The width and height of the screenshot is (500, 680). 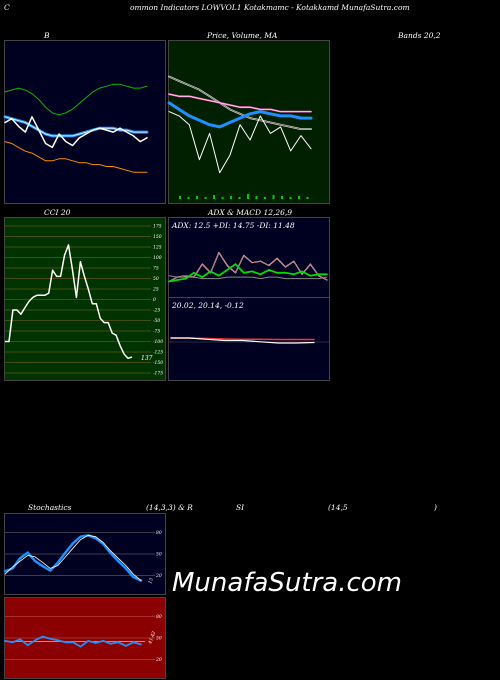 I want to click on rsi-tick-label: 20, so click(x=158, y=660).